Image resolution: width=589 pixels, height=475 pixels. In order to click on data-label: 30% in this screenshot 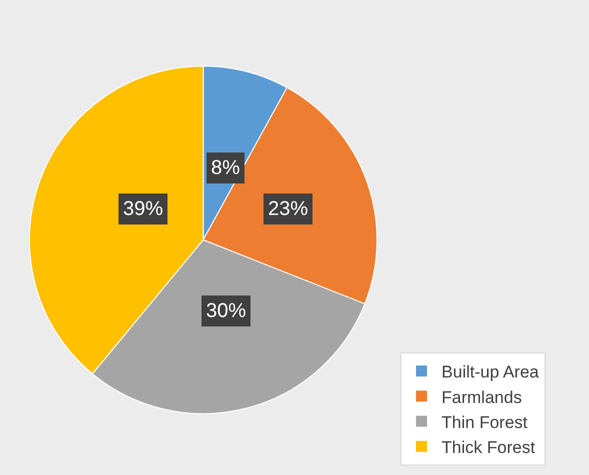, I will do `click(226, 311)`.